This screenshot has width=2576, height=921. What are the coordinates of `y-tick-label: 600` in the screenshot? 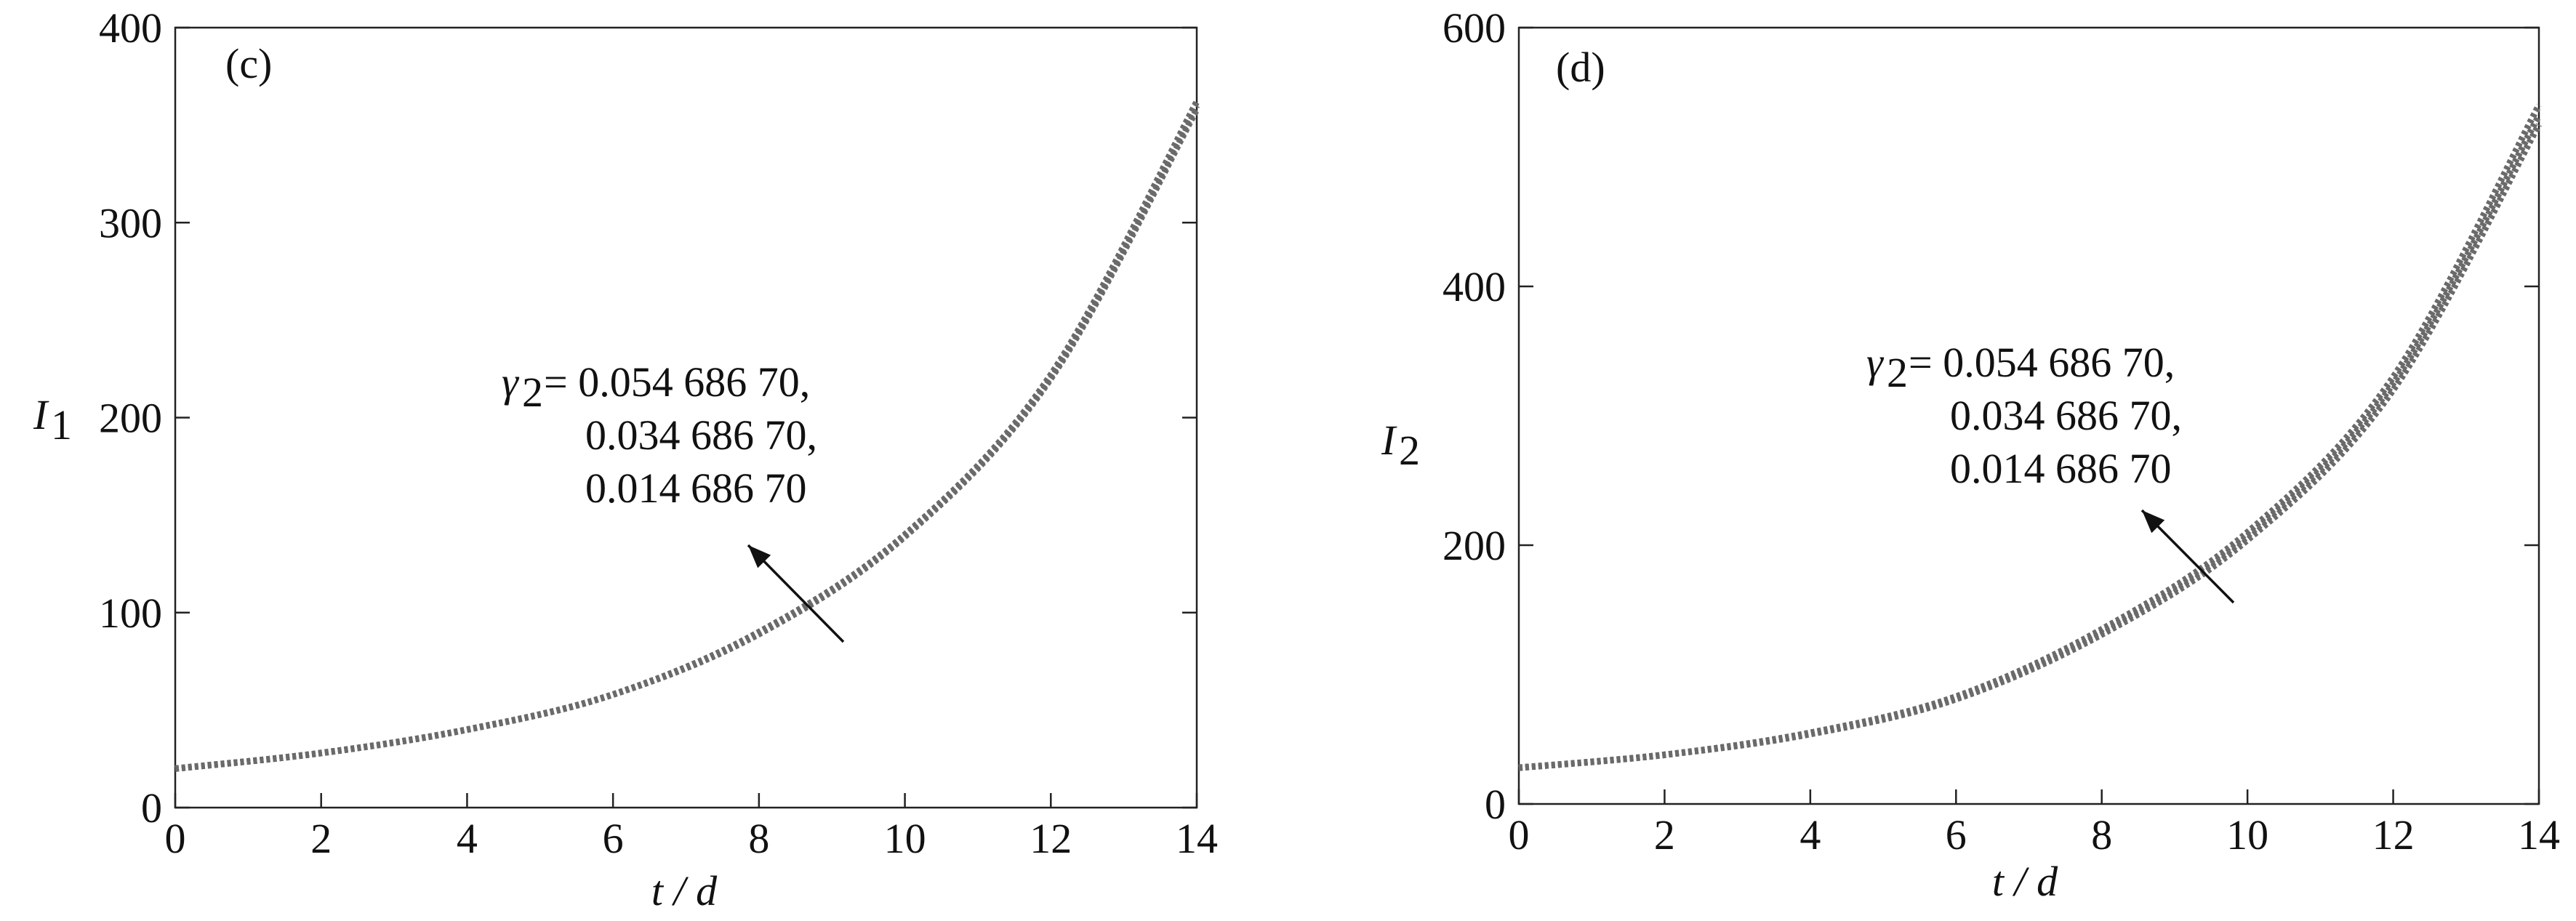 It's located at (1475, 28).